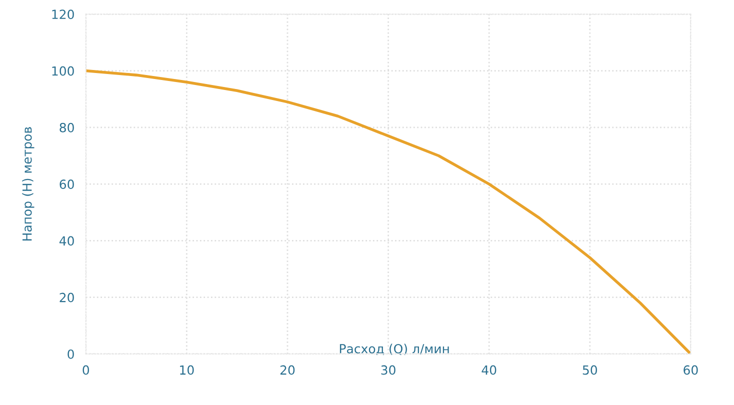 This screenshot has height=405, width=734. Describe the element at coordinates (63, 71) in the screenshot. I see `y-tick-label: 100` at that location.